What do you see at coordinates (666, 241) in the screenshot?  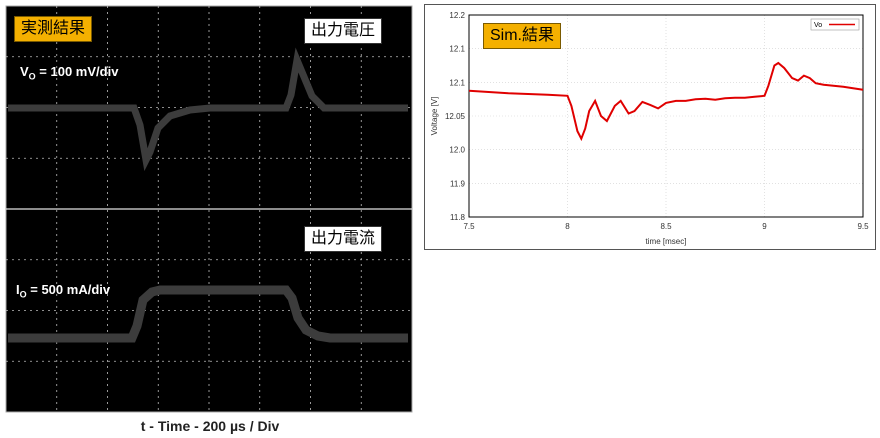 I see `sim-x-axis-label: time [msec]` at bounding box center [666, 241].